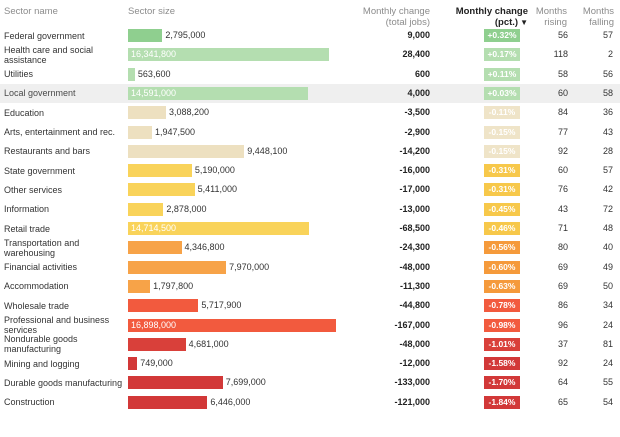  What do you see at coordinates (414, 305) in the screenshot?
I see `monthly-change-total: -44,800` at bounding box center [414, 305].